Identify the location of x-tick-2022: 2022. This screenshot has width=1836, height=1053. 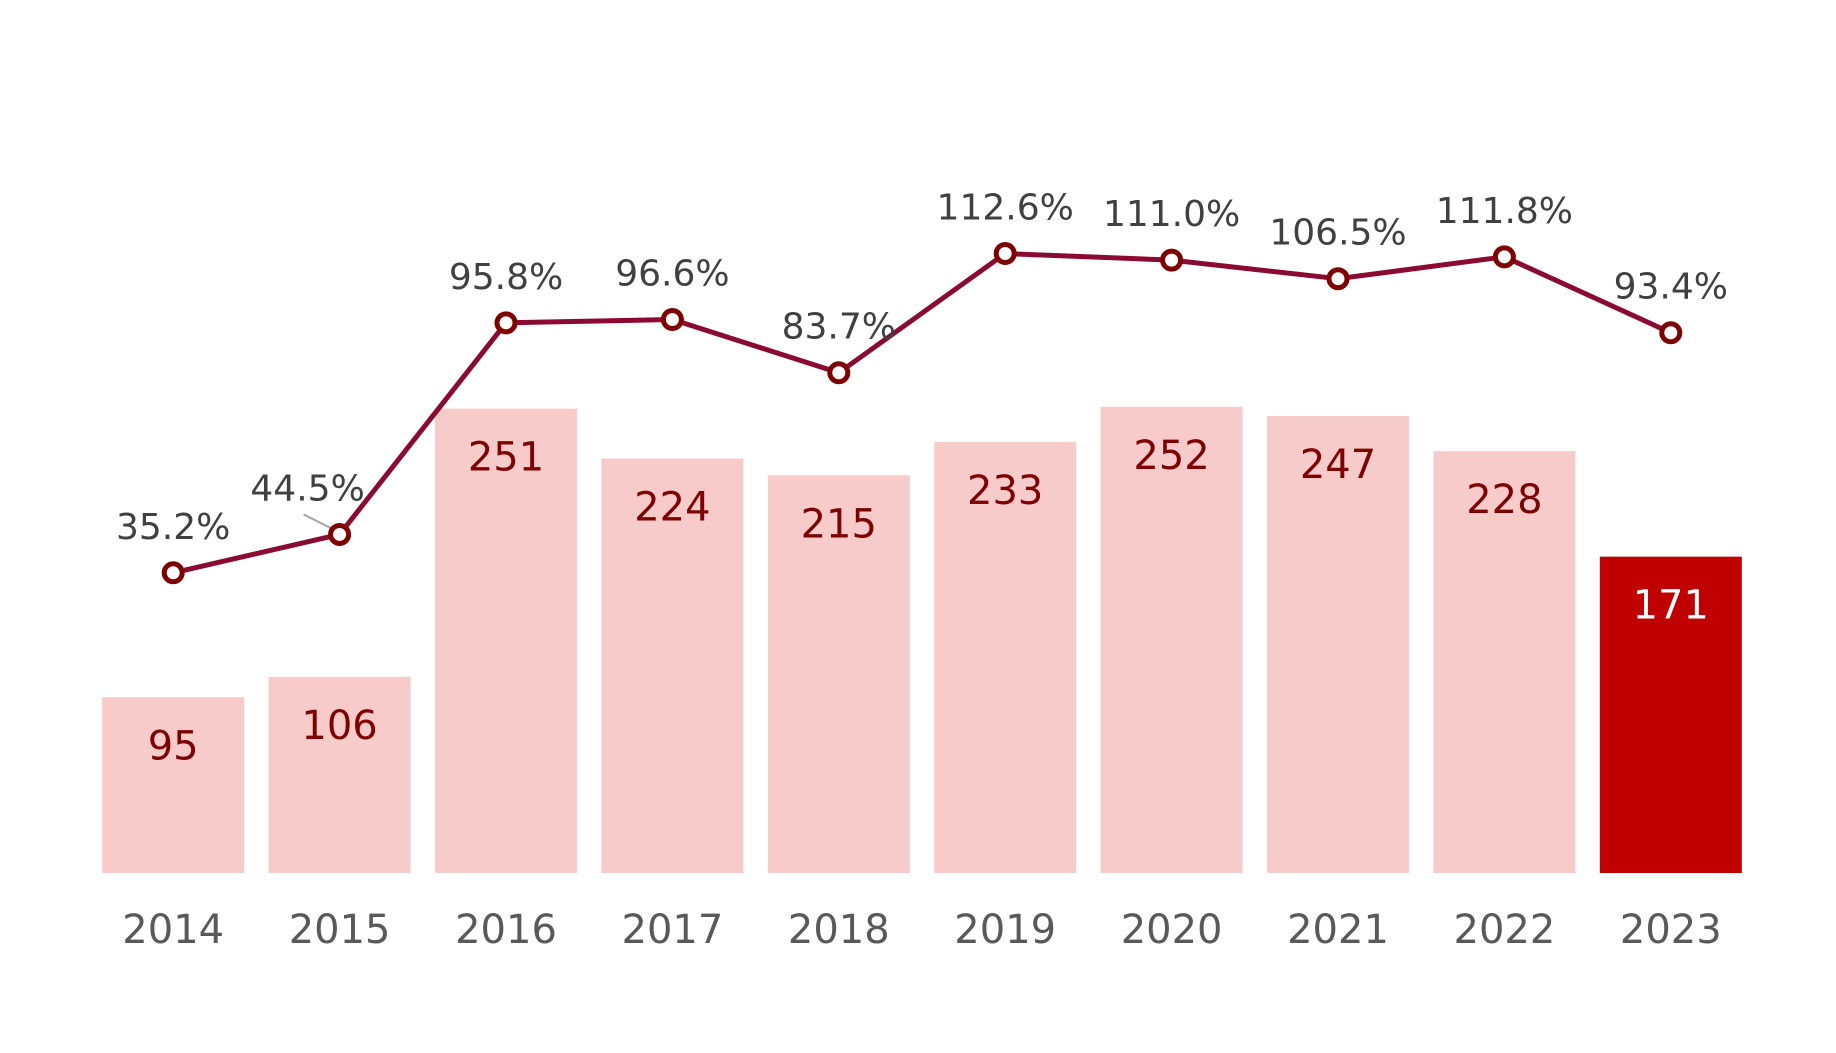
(1505, 930).